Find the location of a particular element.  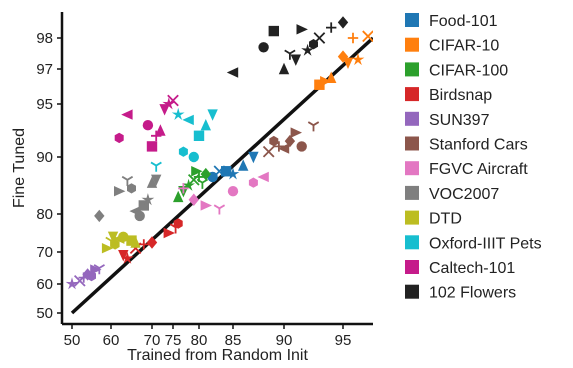

series-dtd is located at coordinates (121, 242).